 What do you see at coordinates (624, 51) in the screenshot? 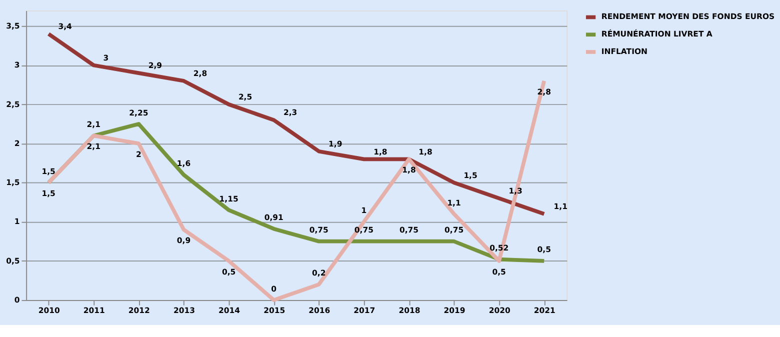
I see `legend-label: INFLATION` at bounding box center [624, 51].